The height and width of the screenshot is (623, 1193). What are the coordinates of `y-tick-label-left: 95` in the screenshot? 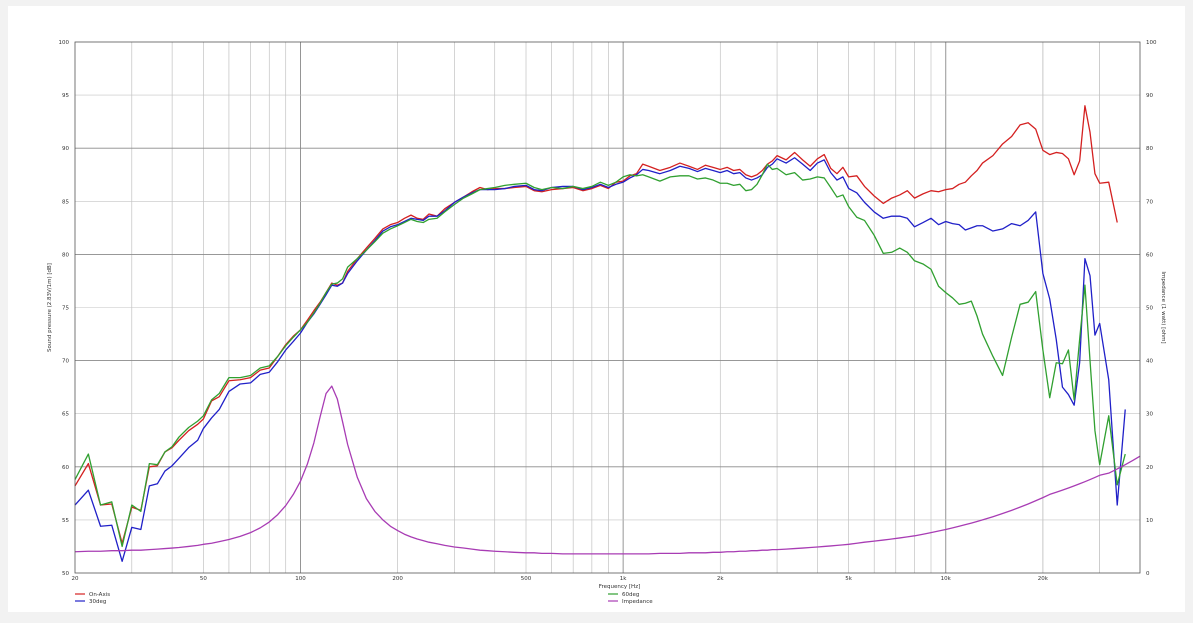 It's located at (65, 96).